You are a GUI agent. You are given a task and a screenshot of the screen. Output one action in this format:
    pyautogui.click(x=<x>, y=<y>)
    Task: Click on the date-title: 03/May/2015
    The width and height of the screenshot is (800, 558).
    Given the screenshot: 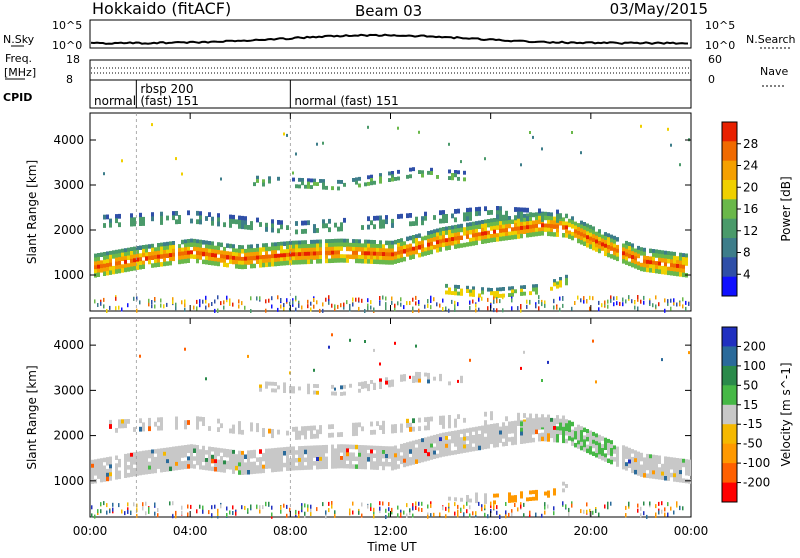 What is the action you would take?
    pyautogui.click(x=659, y=9)
    